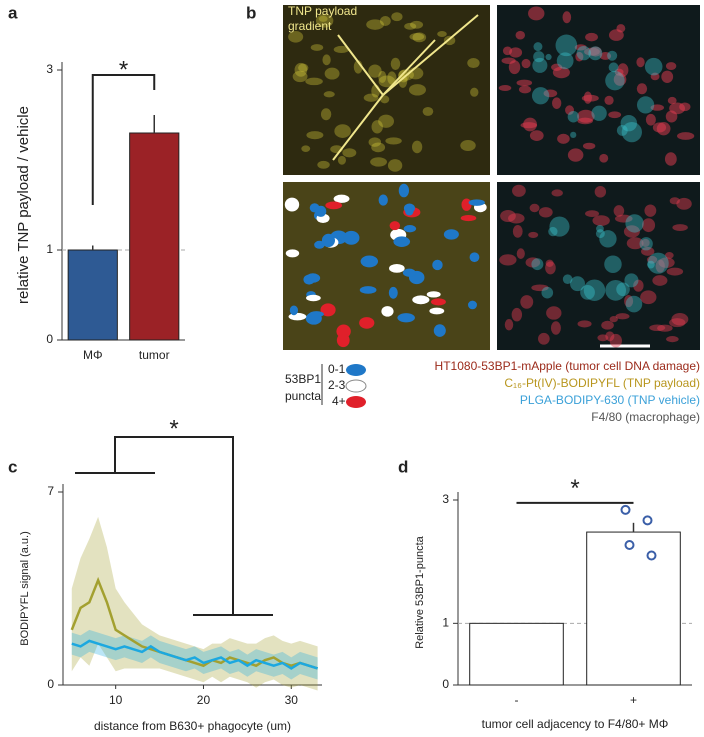 The width and height of the screenshot is (704, 737). What do you see at coordinates (445, 499) in the screenshot?
I see `y-tick-label: 3` at bounding box center [445, 499].